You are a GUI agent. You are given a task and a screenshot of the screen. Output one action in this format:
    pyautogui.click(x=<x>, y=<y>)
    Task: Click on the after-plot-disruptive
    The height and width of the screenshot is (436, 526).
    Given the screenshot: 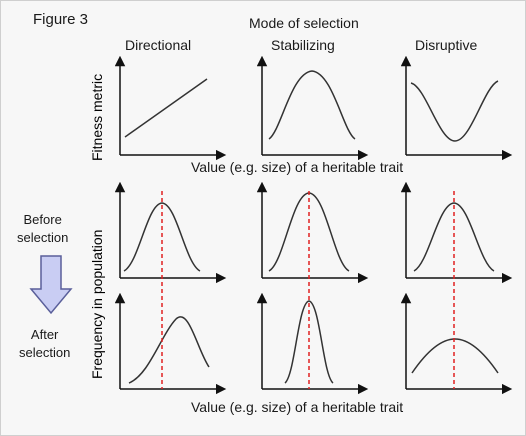 What is the action you would take?
    pyautogui.click(x=456, y=343)
    